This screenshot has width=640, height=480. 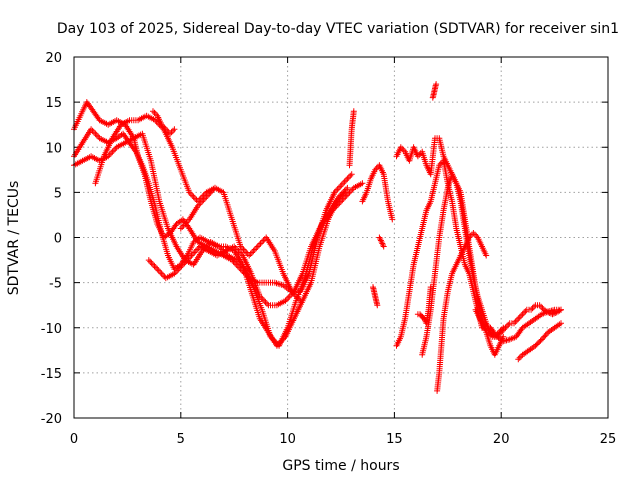 I want to click on y-tick-label: 15, so click(x=53, y=103).